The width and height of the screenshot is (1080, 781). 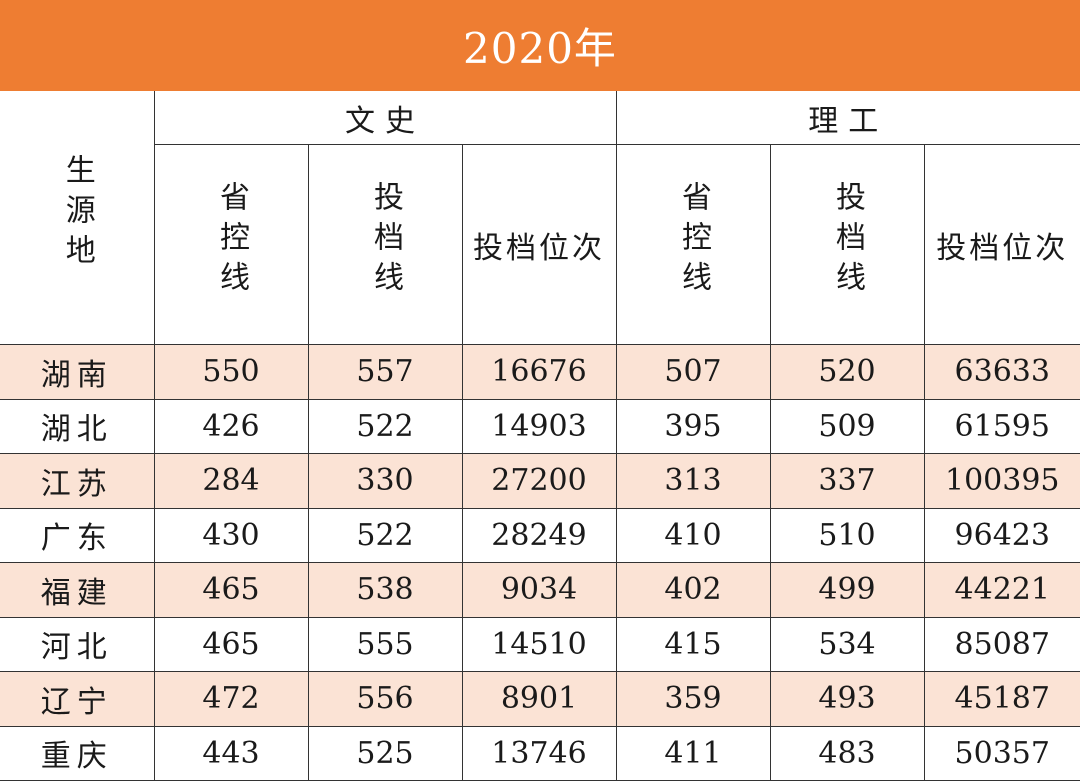 What do you see at coordinates (384, 118) in the screenshot?
I see `group-header-wenshi: 文史` at bounding box center [384, 118].